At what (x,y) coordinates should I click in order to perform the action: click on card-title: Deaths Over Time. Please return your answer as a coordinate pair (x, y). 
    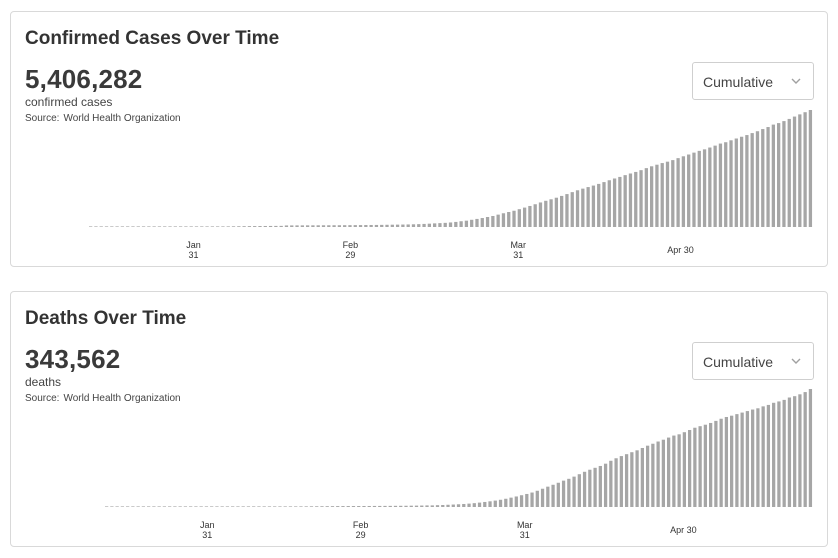
    Looking at the image, I should click on (106, 318).